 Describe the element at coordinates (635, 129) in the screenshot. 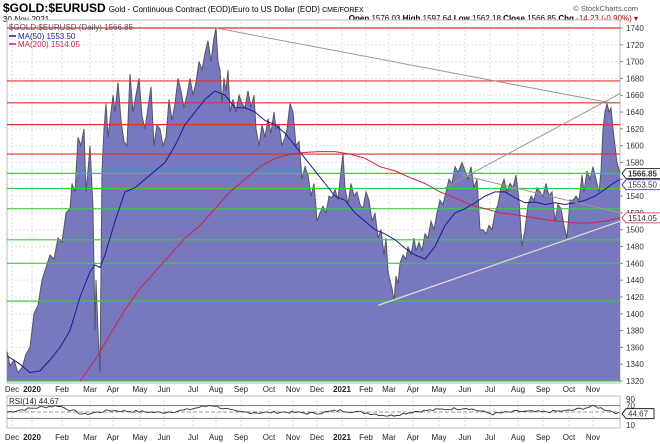

I see `y-tick-label: 1620` at that location.